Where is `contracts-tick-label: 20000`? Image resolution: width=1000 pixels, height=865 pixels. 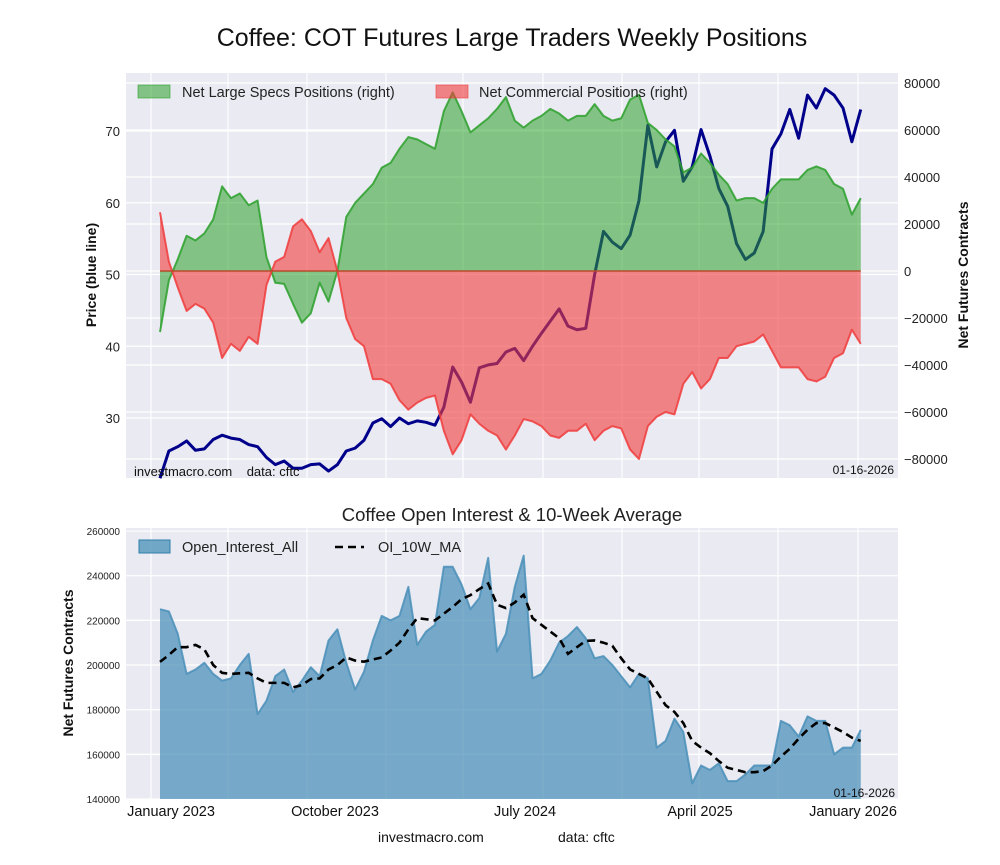
contracts-tick-label: 20000 is located at coordinates (922, 224).